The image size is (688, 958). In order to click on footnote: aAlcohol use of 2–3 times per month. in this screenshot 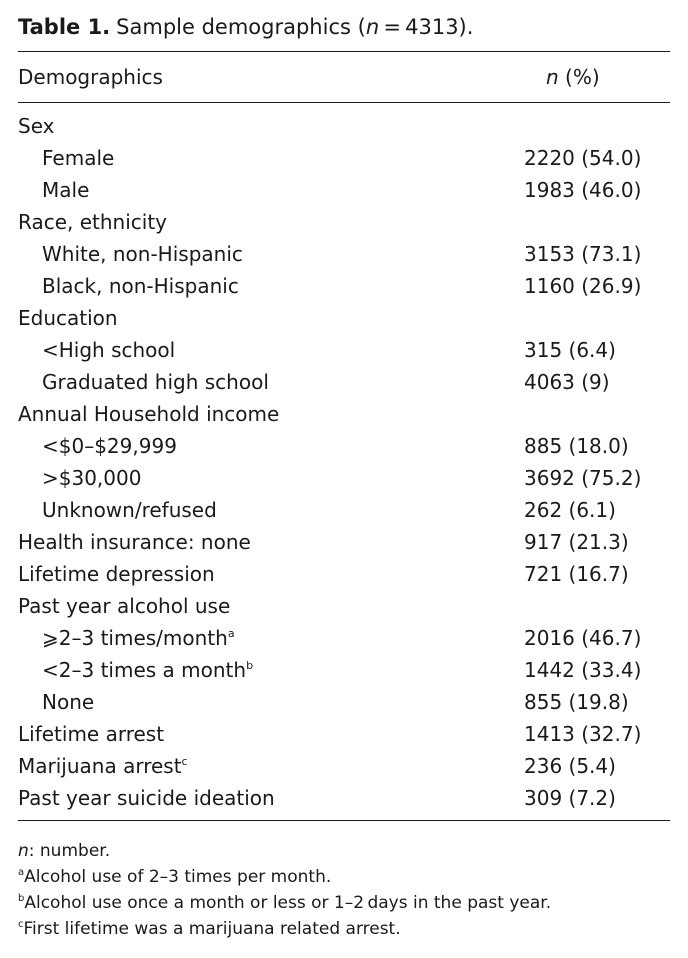, I will do `click(284, 877)`.